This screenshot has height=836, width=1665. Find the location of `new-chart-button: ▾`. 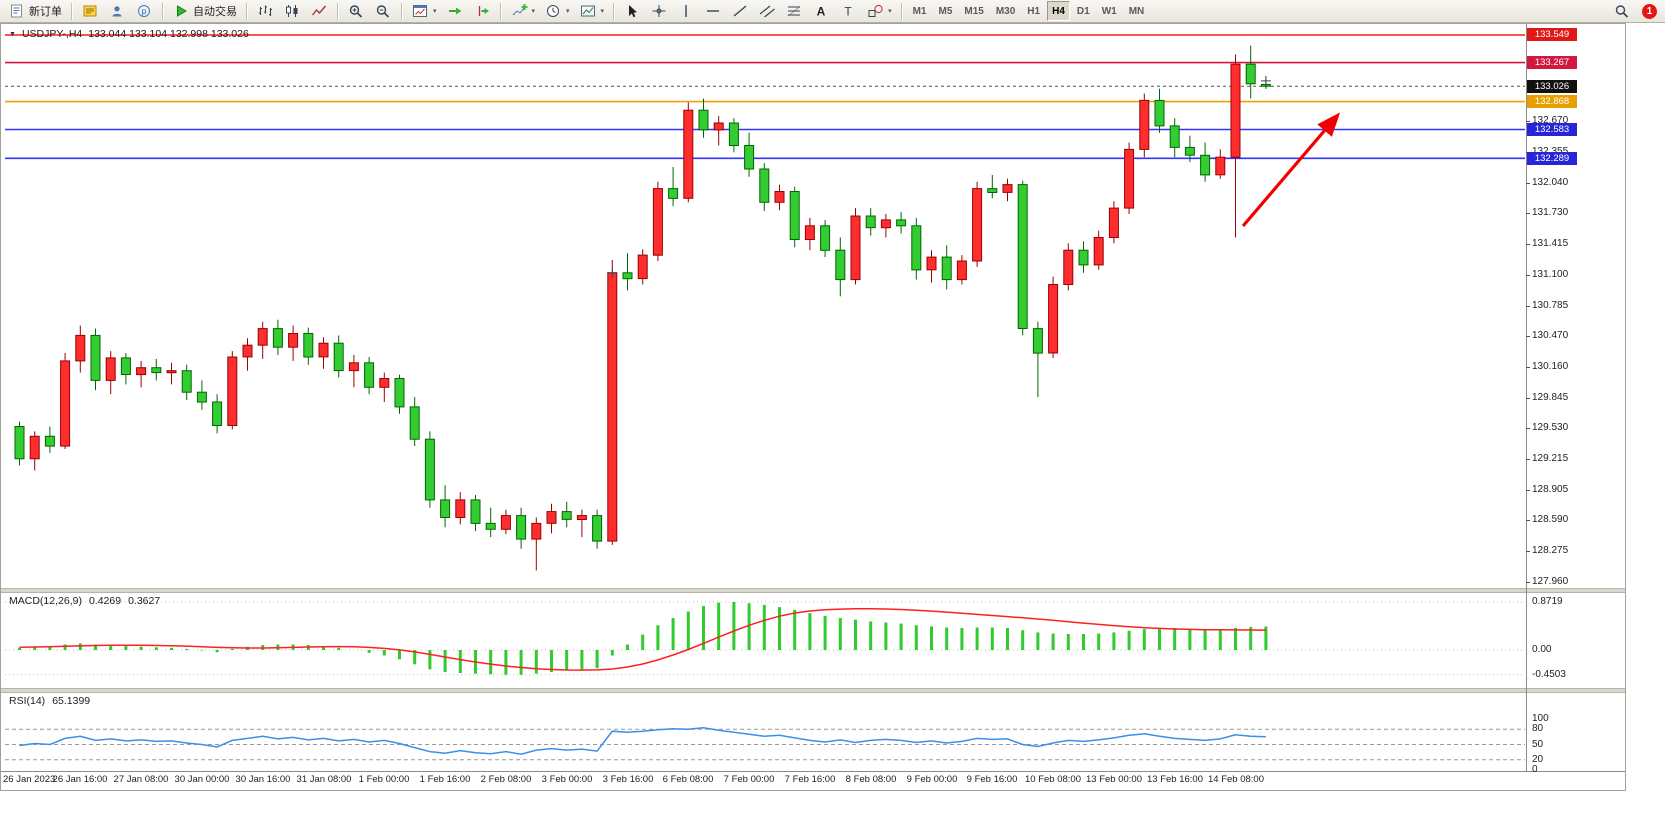

new-chart-button: ▾ is located at coordinates (424, 11).